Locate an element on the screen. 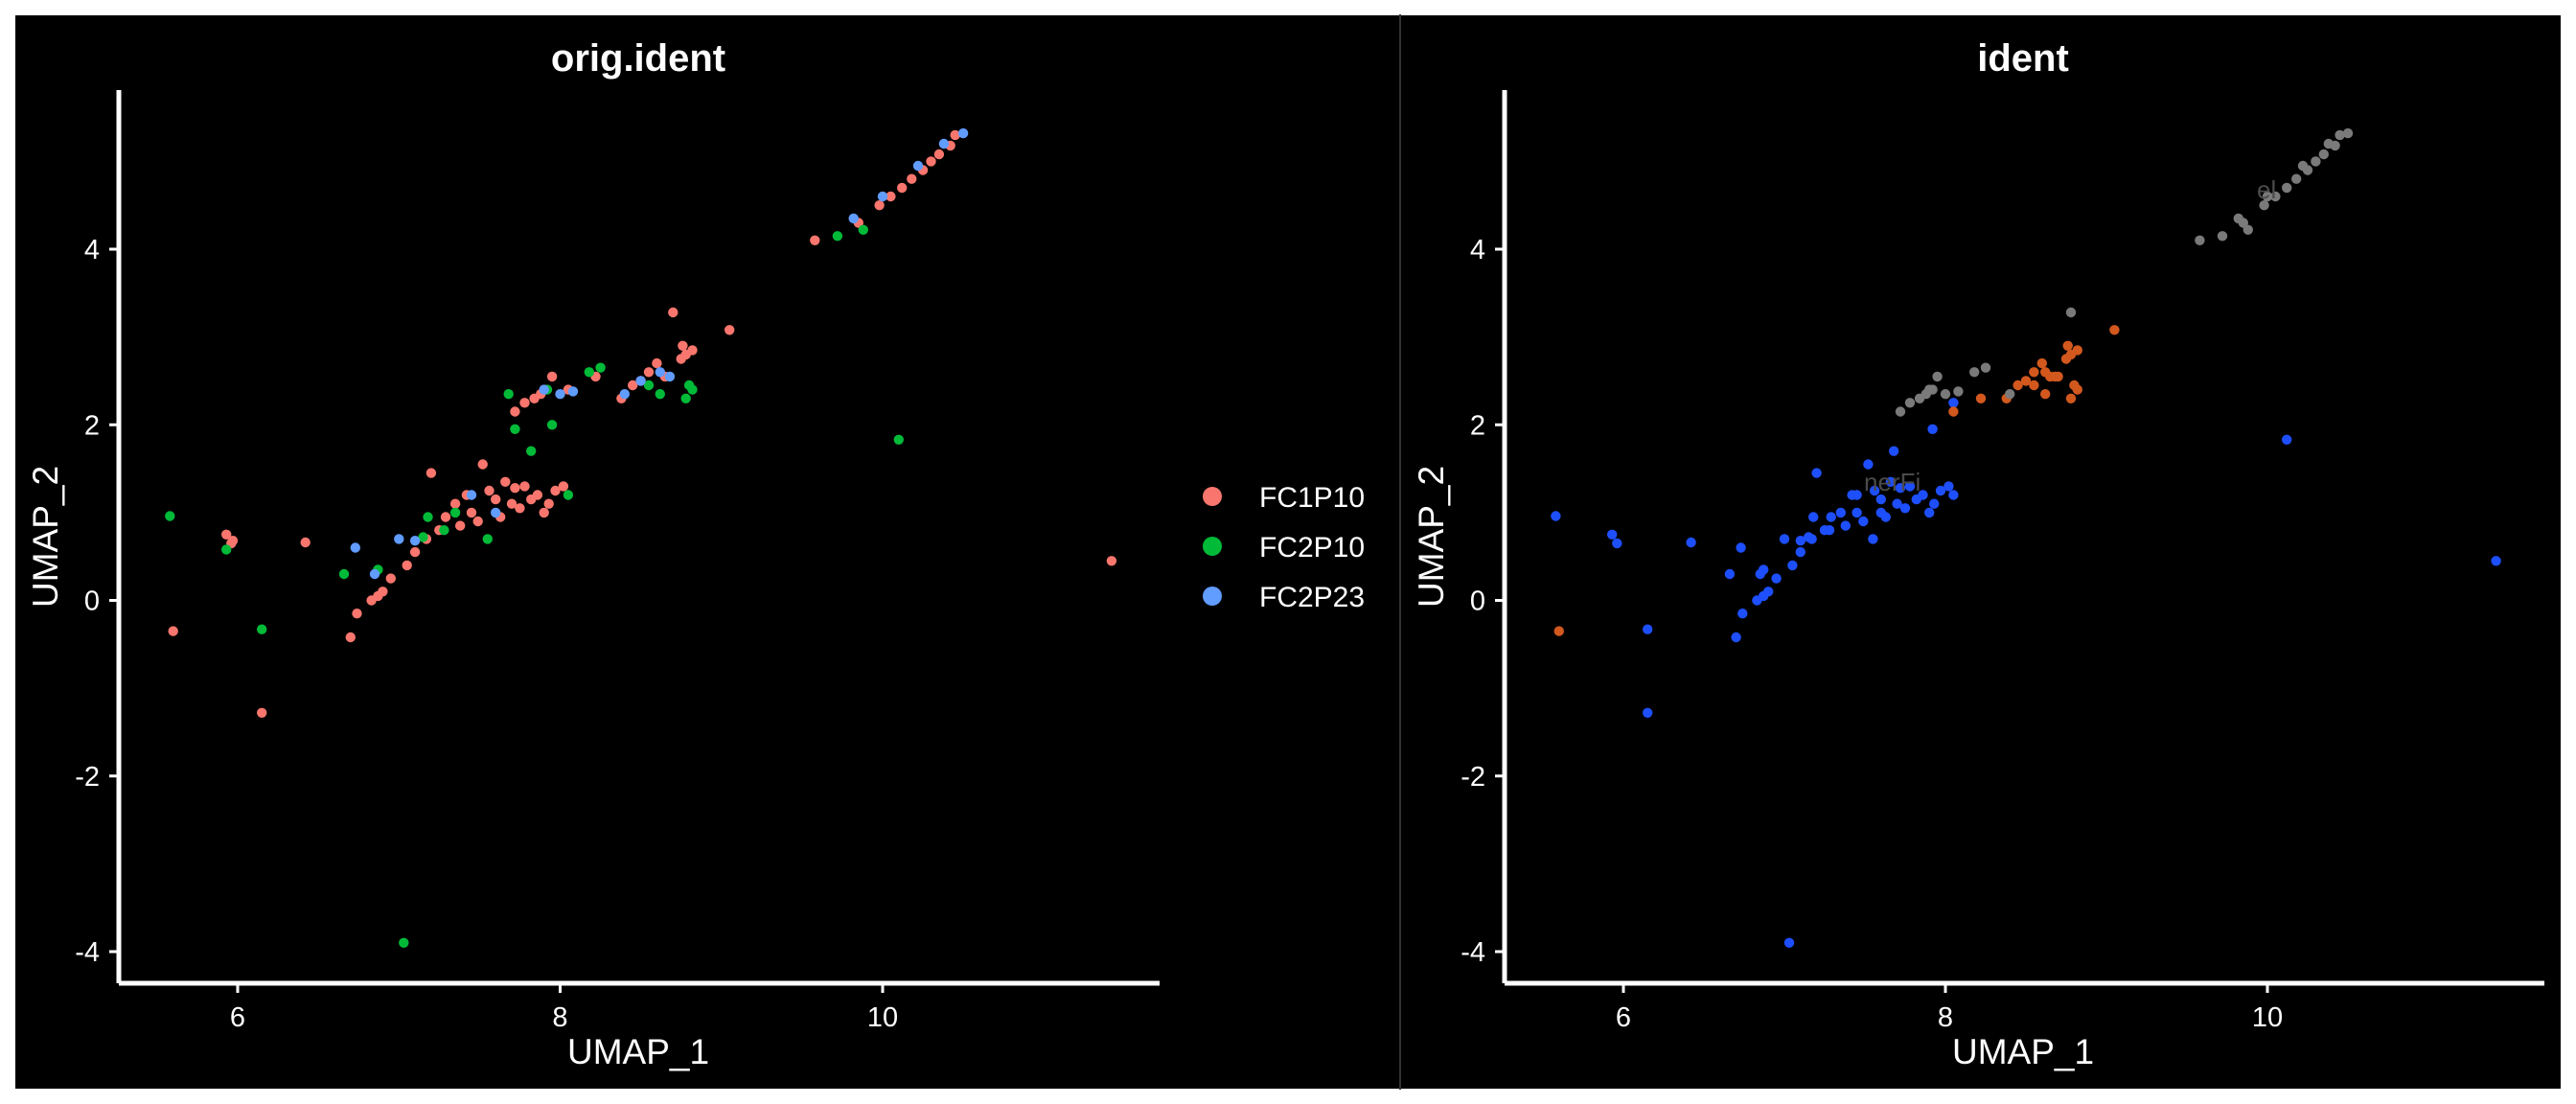 Image resolution: width=2576 pixels, height=1104 pixels. y-tick-label: -2 is located at coordinates (1472, 777).